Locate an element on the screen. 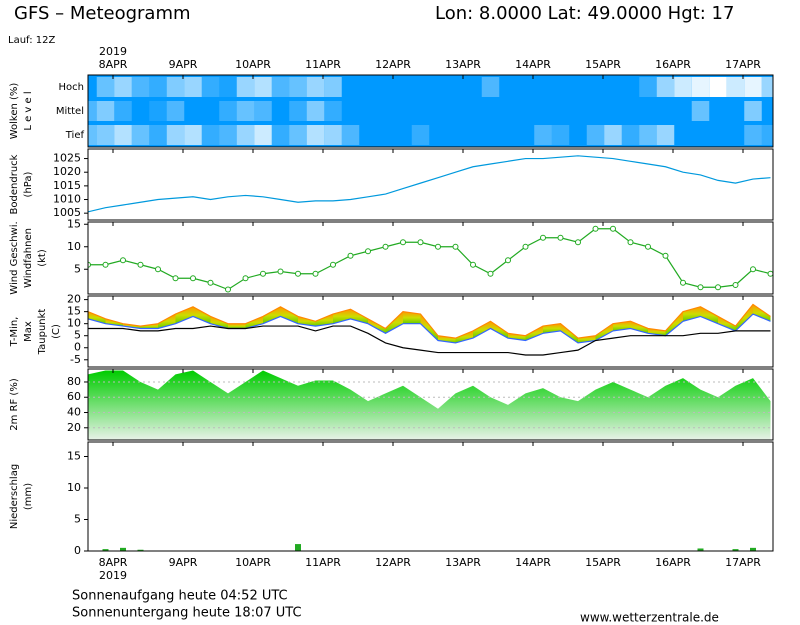  y-tick-label: -5 is located at coordinates (75, 359).